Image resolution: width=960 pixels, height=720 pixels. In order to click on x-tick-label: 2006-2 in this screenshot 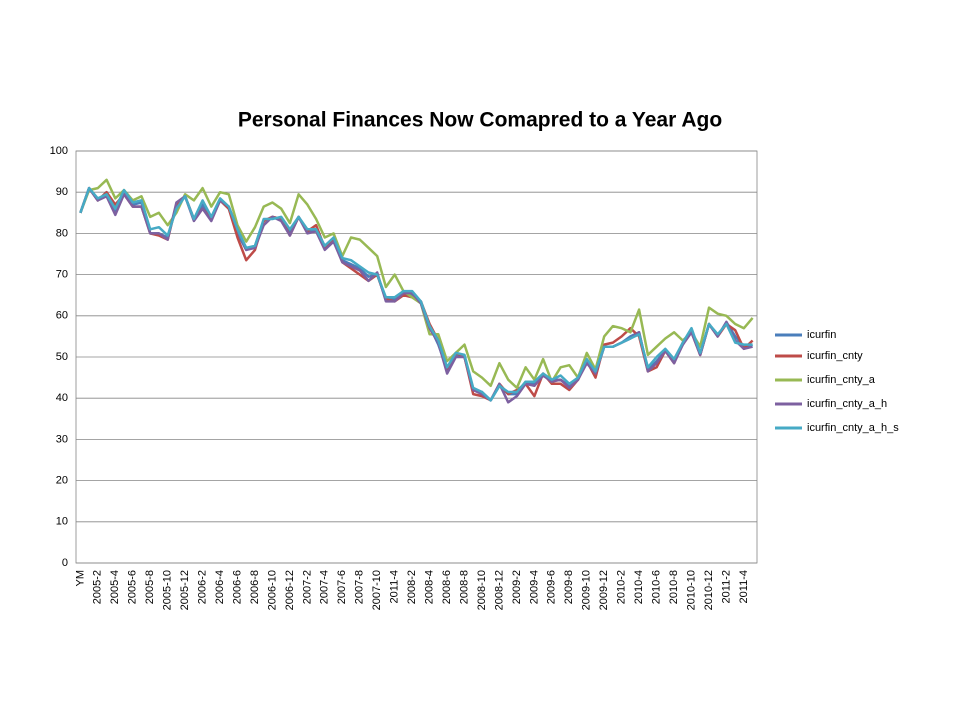, I will do `click(203, 587)`.